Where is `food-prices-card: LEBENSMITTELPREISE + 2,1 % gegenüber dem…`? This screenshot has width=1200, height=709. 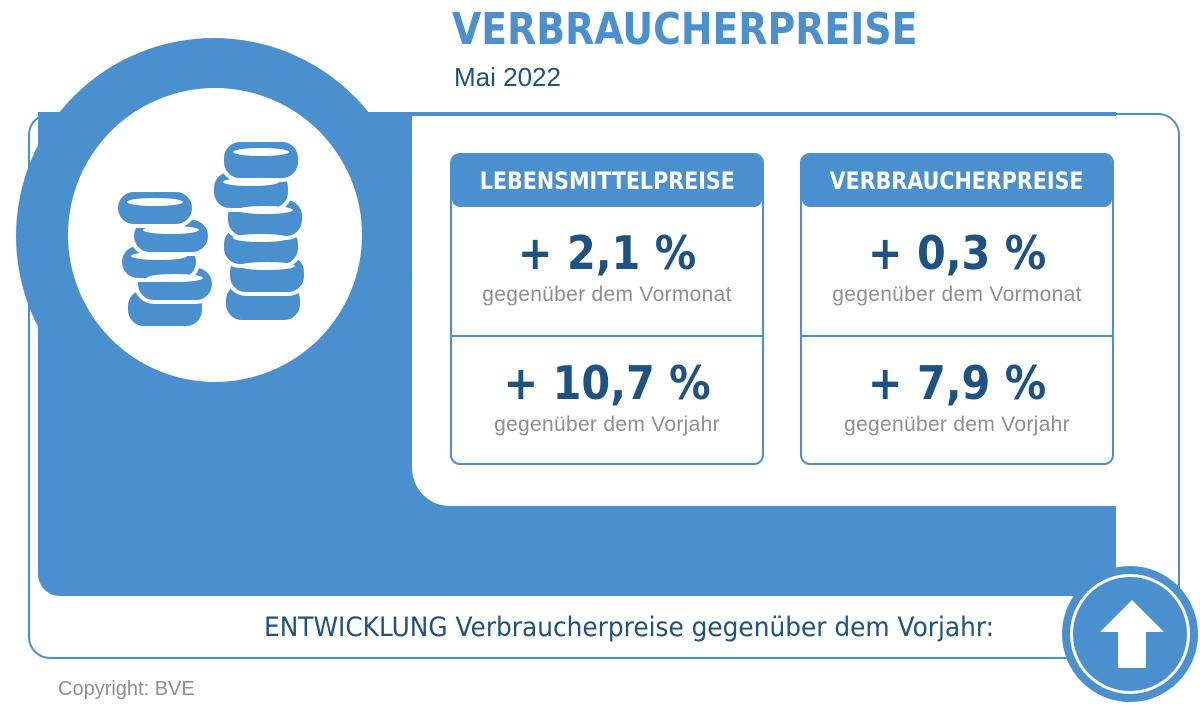 food-prices-card: LEBENSMITTELPREISE + 2,1 % gegenüber dem… is located at coordinates (607, 309).